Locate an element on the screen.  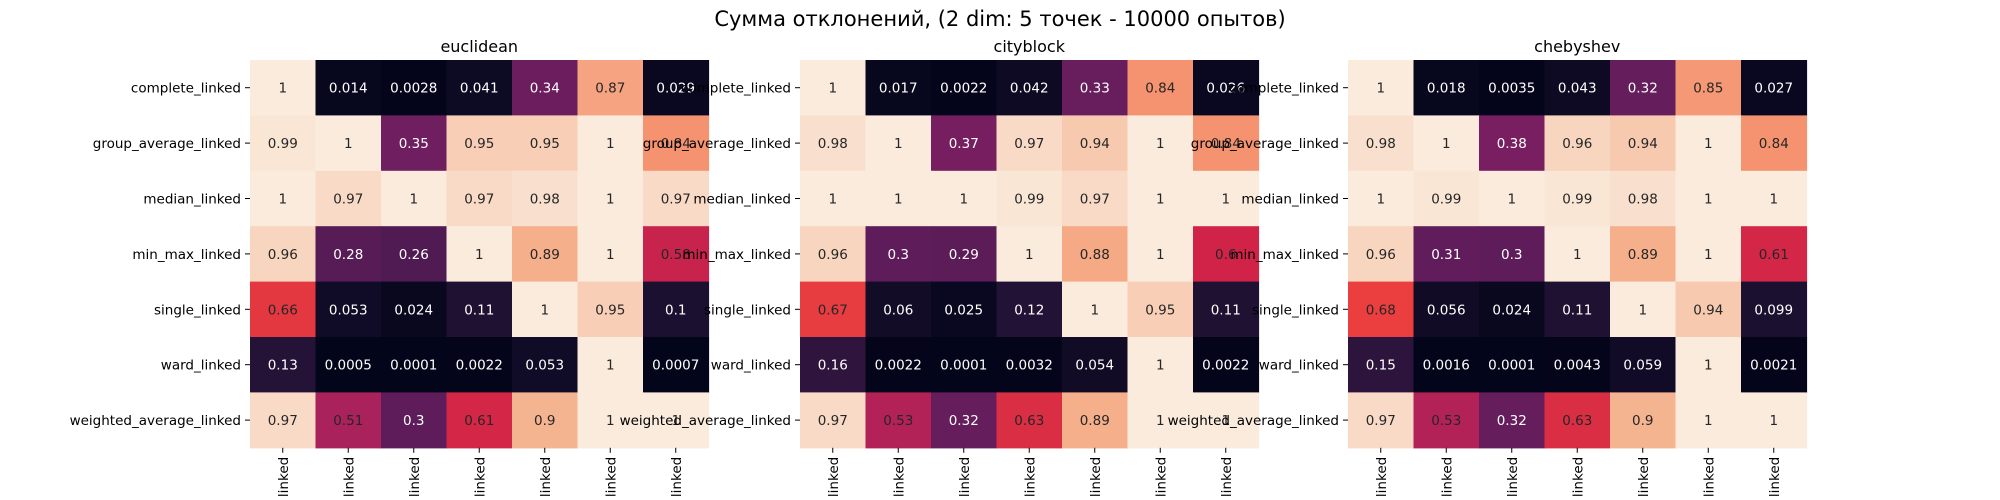
cell-value-label: 0.88 is located at coordinates (1095, 255).